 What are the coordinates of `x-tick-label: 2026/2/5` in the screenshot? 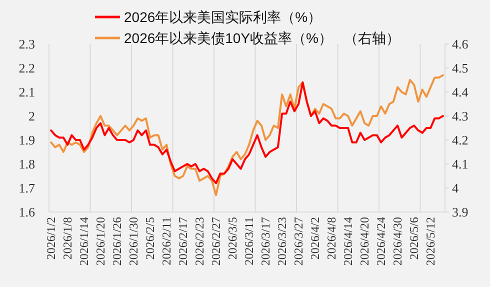 It's located at (150, 238).